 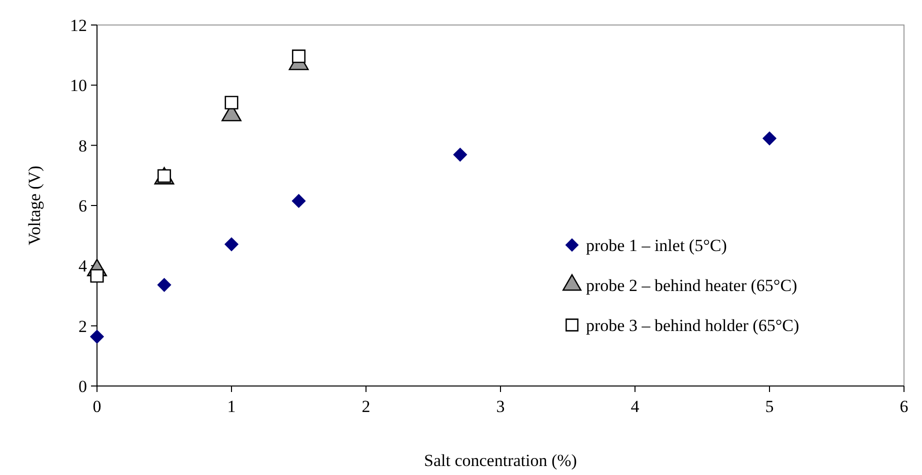 What do you see at coordinates (83, 266) in the screenshot?
I see `y-tick-label: 4` at bounding box center [83, 266].